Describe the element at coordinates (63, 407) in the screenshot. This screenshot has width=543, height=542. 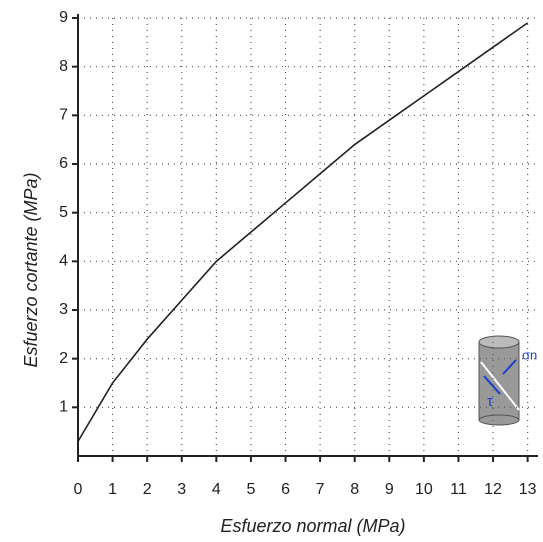
I see `y-tick-label: 1` at that location.